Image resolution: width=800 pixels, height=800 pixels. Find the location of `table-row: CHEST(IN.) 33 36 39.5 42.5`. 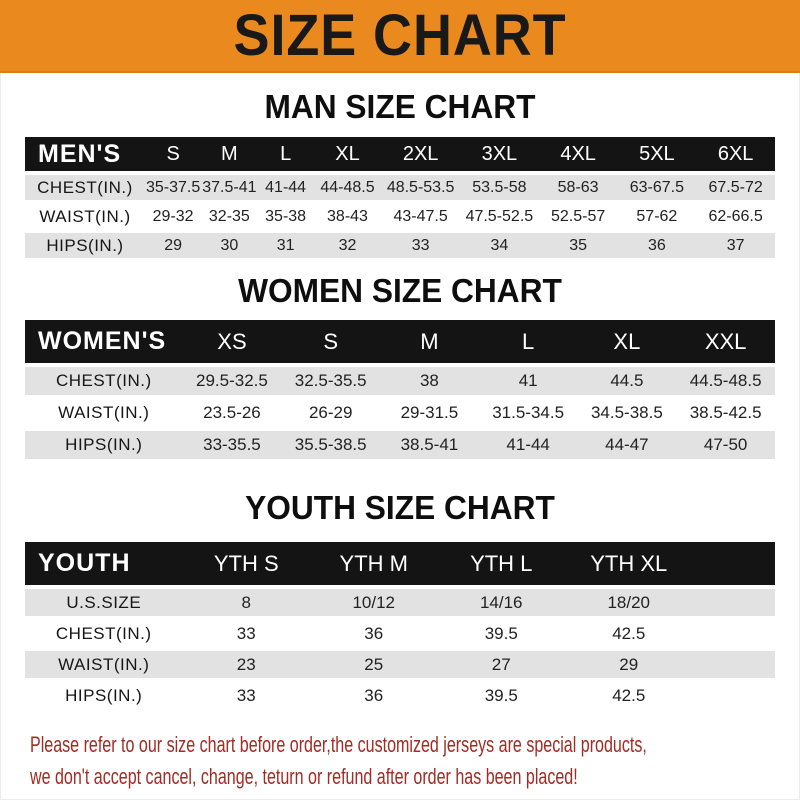

table-row: CHEST(IN.) 33 36 39.5 42.5 is located at coordinates (400, 632).